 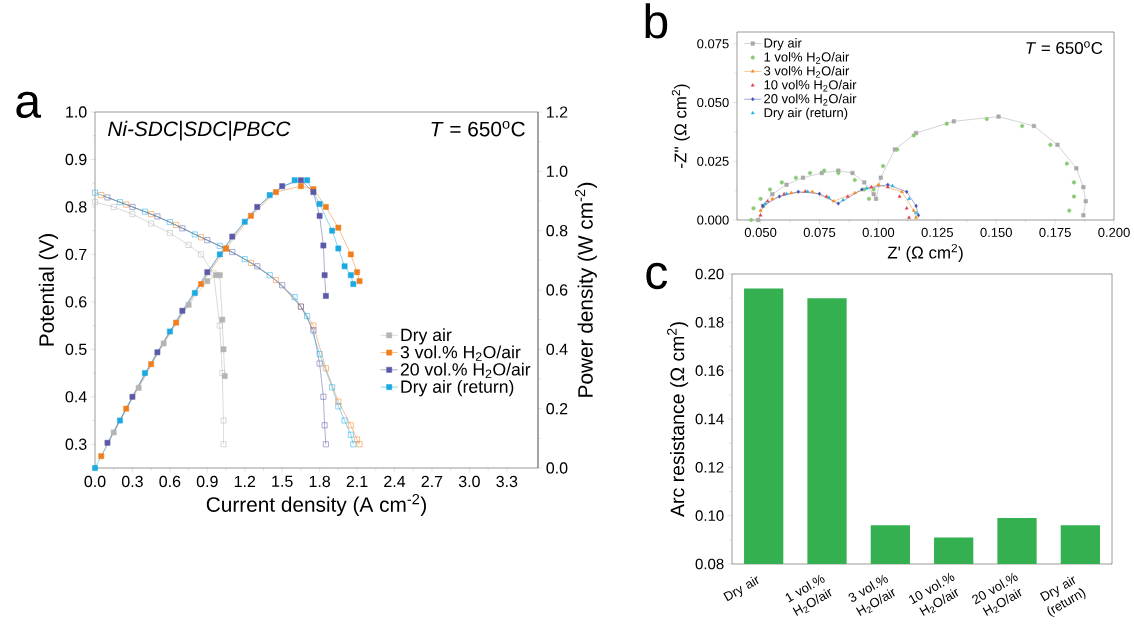 I want to click on y-tick-label: 0.20, so click(x=709, y=274).